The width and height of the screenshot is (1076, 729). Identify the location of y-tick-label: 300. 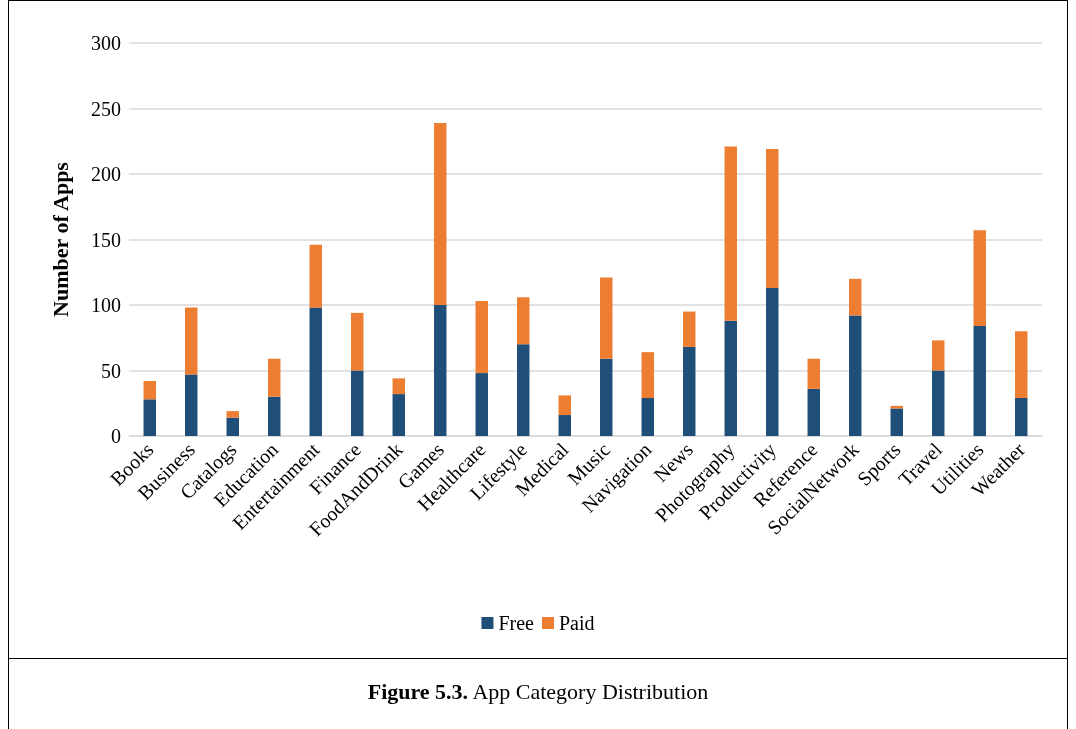
(106, 43).